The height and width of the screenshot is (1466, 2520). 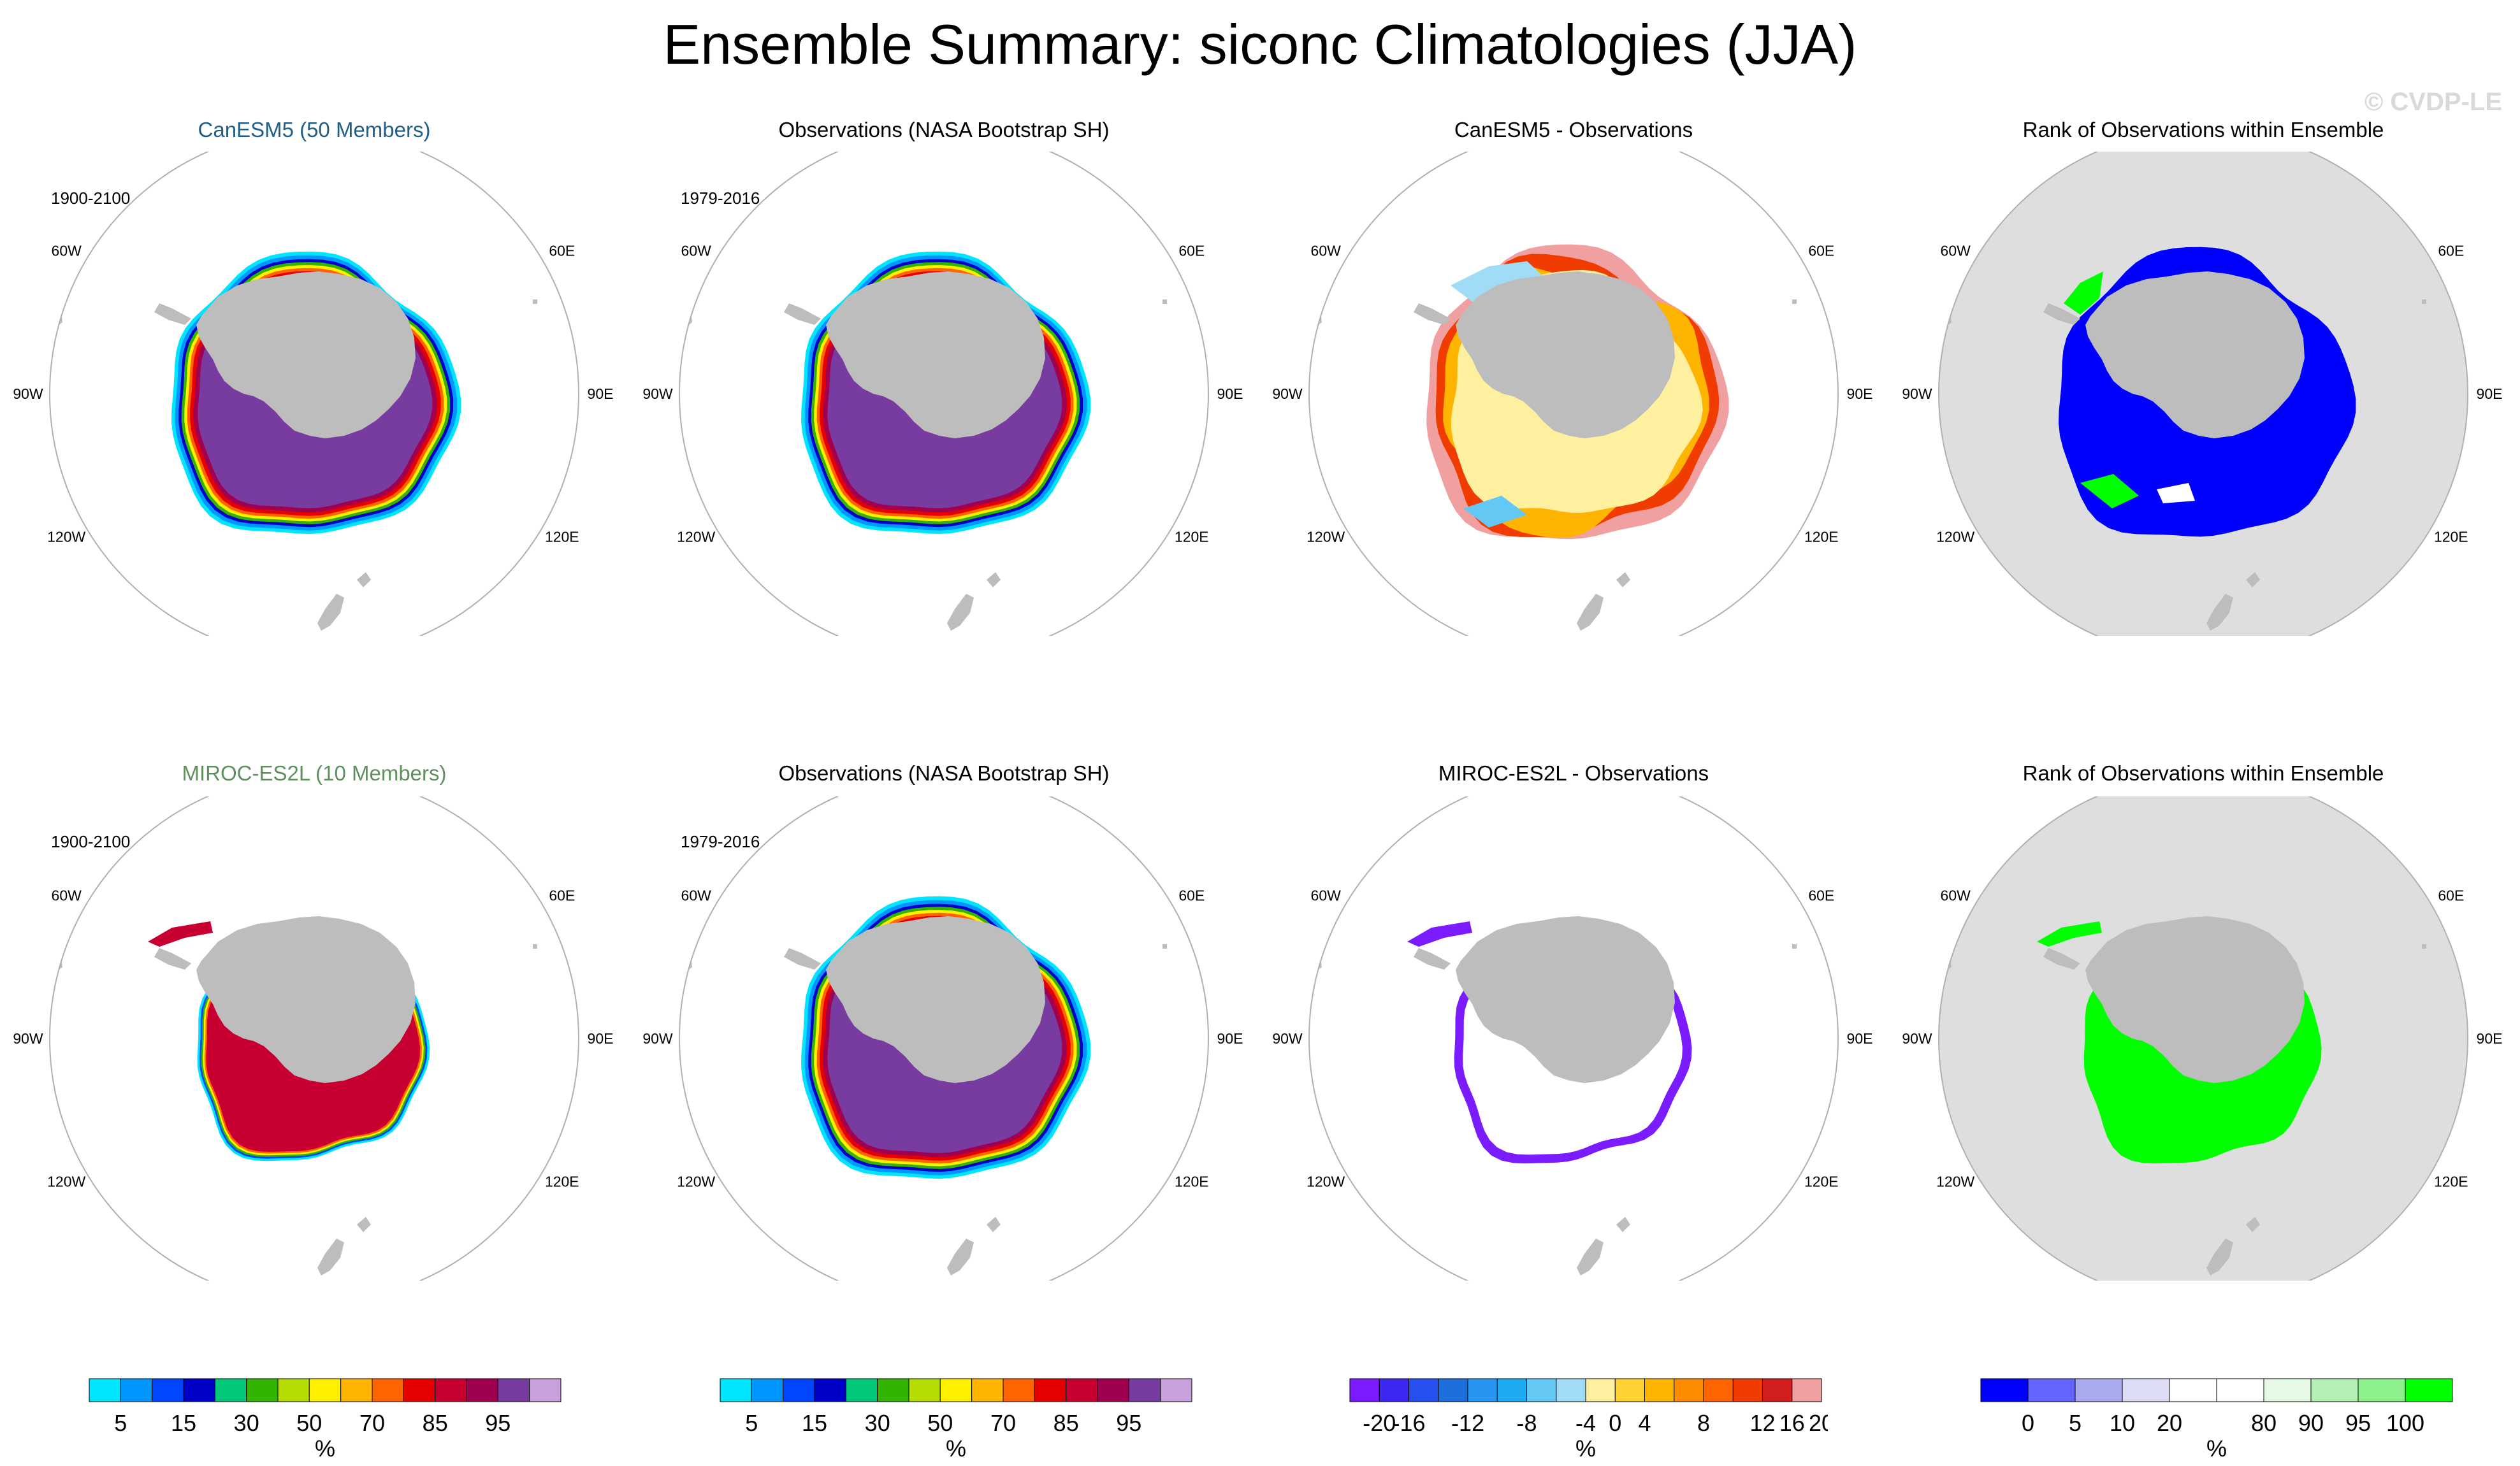 What do you see at coordinates (2264, 1423) in the screenshot?
I see `colorbar-tick-label: 80` at bounding box center [2264, 1423].